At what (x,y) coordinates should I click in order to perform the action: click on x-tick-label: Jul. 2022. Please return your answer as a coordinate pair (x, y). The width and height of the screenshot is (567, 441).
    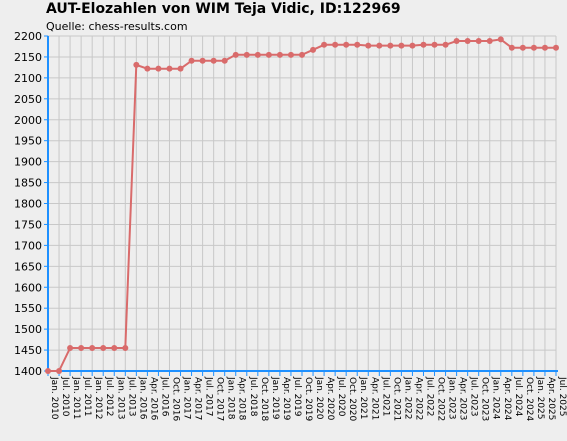
    Looking at the image, I should click on (429, 396).